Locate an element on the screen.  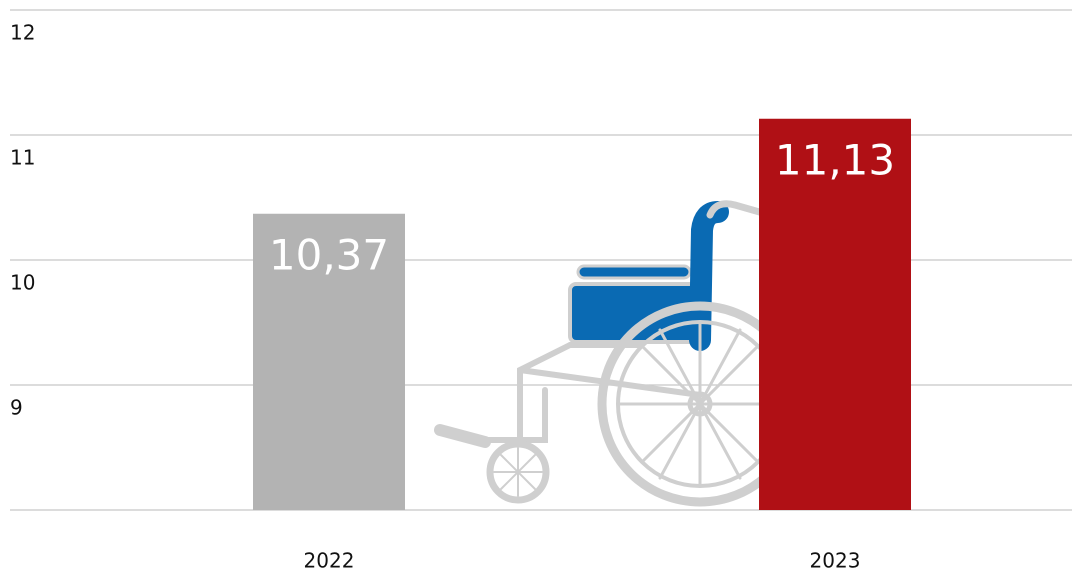
y-tick-label: 9 is located at coordinates (16, 408).